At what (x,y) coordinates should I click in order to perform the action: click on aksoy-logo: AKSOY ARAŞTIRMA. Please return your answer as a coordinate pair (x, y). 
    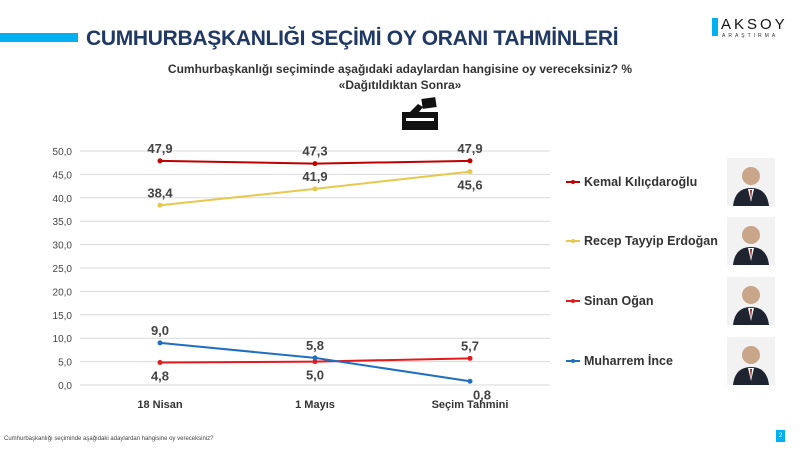
    Looking at the image, I should click on (752, 28).